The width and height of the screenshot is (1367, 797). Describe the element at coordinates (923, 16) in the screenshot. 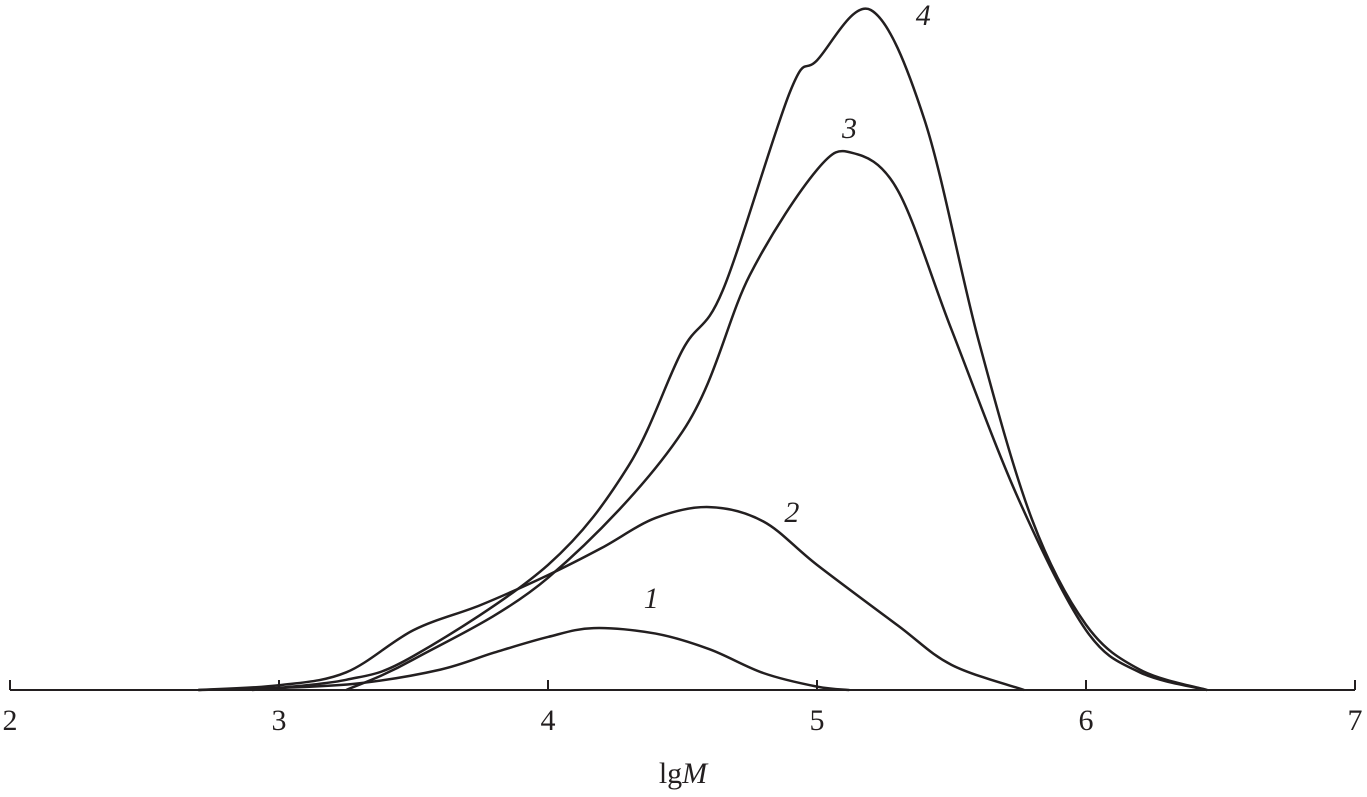

I see `curve-label-4: 4` at that location.